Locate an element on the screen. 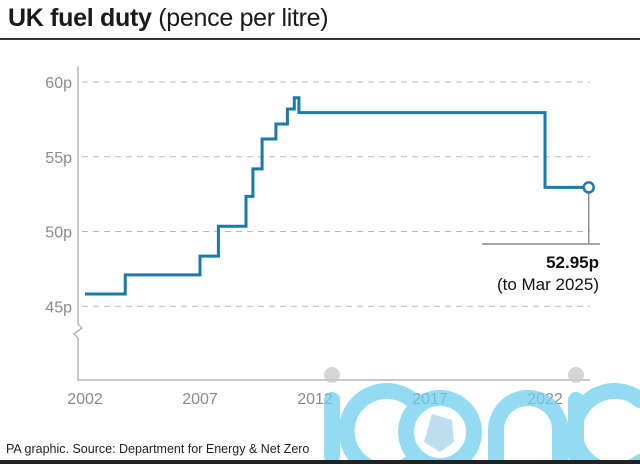 This screenshot has width=640, height=464. y-tick-label: 50p is located at coordinates (58, 233).